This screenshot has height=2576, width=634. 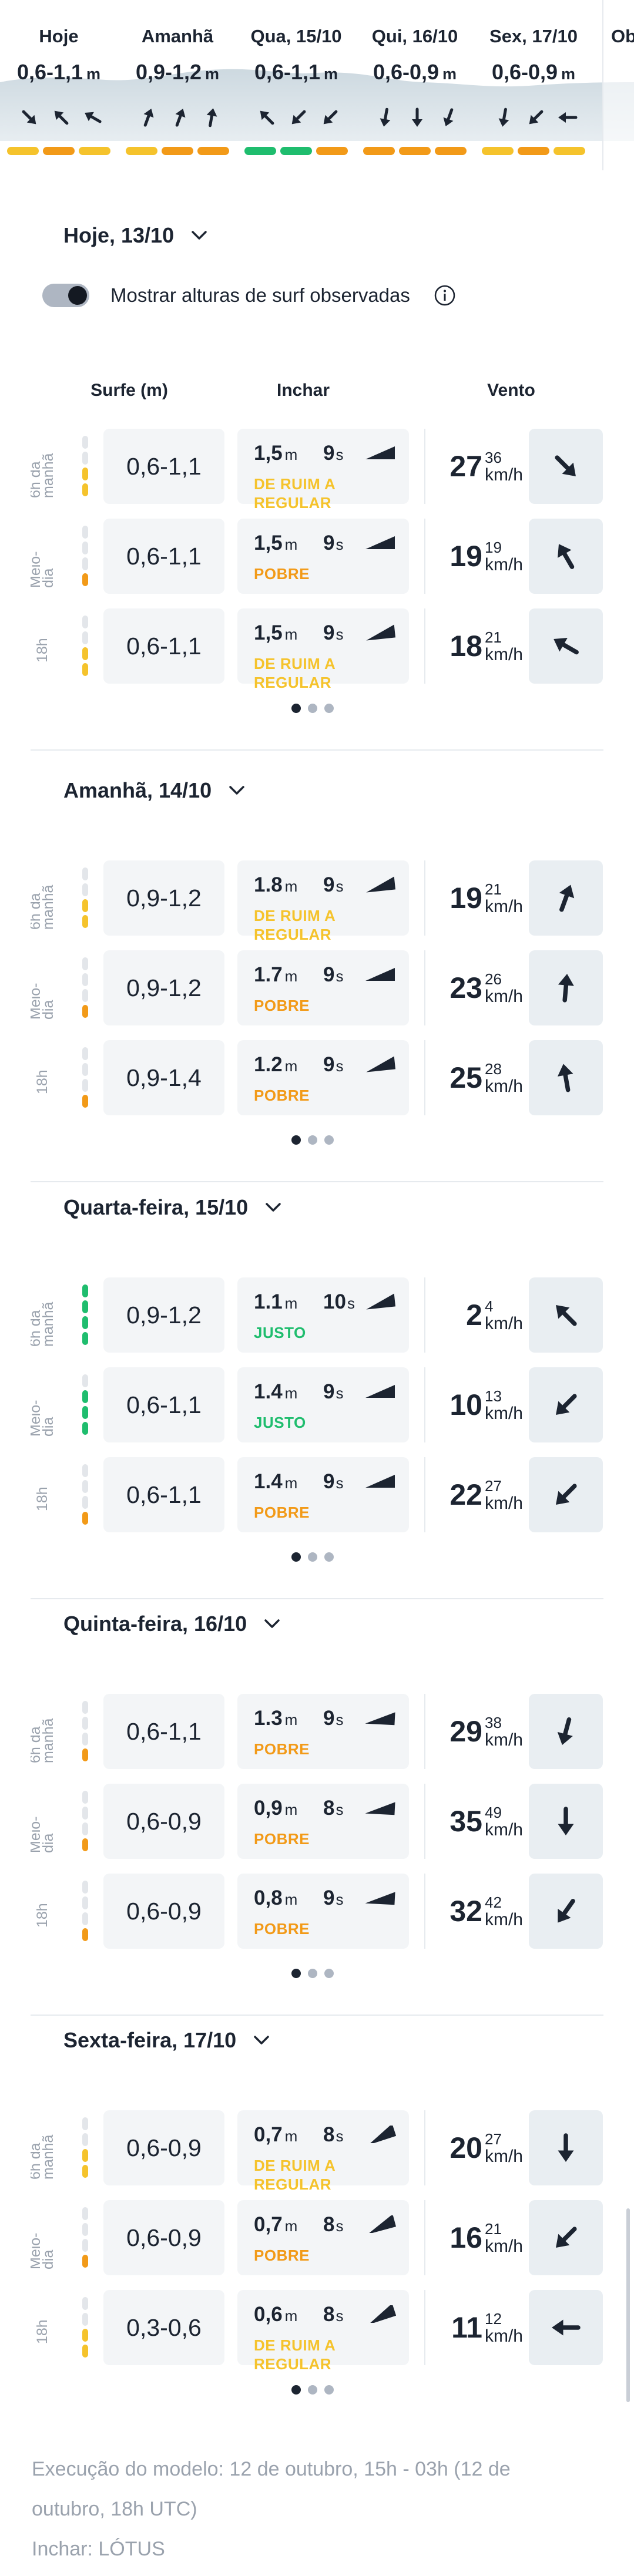 I want to click on forecast-row: 18h 0,6-0,9 0,8 m 9s POBRE 32 42 km/h, so click(x=317, y=1911).